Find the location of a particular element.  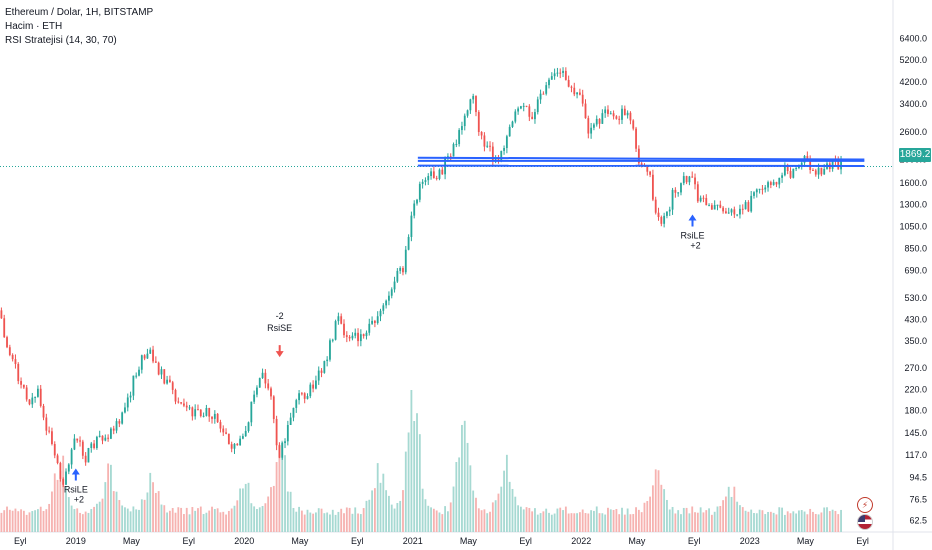

sell-arrow-icon is located at coordinates (279, 351).